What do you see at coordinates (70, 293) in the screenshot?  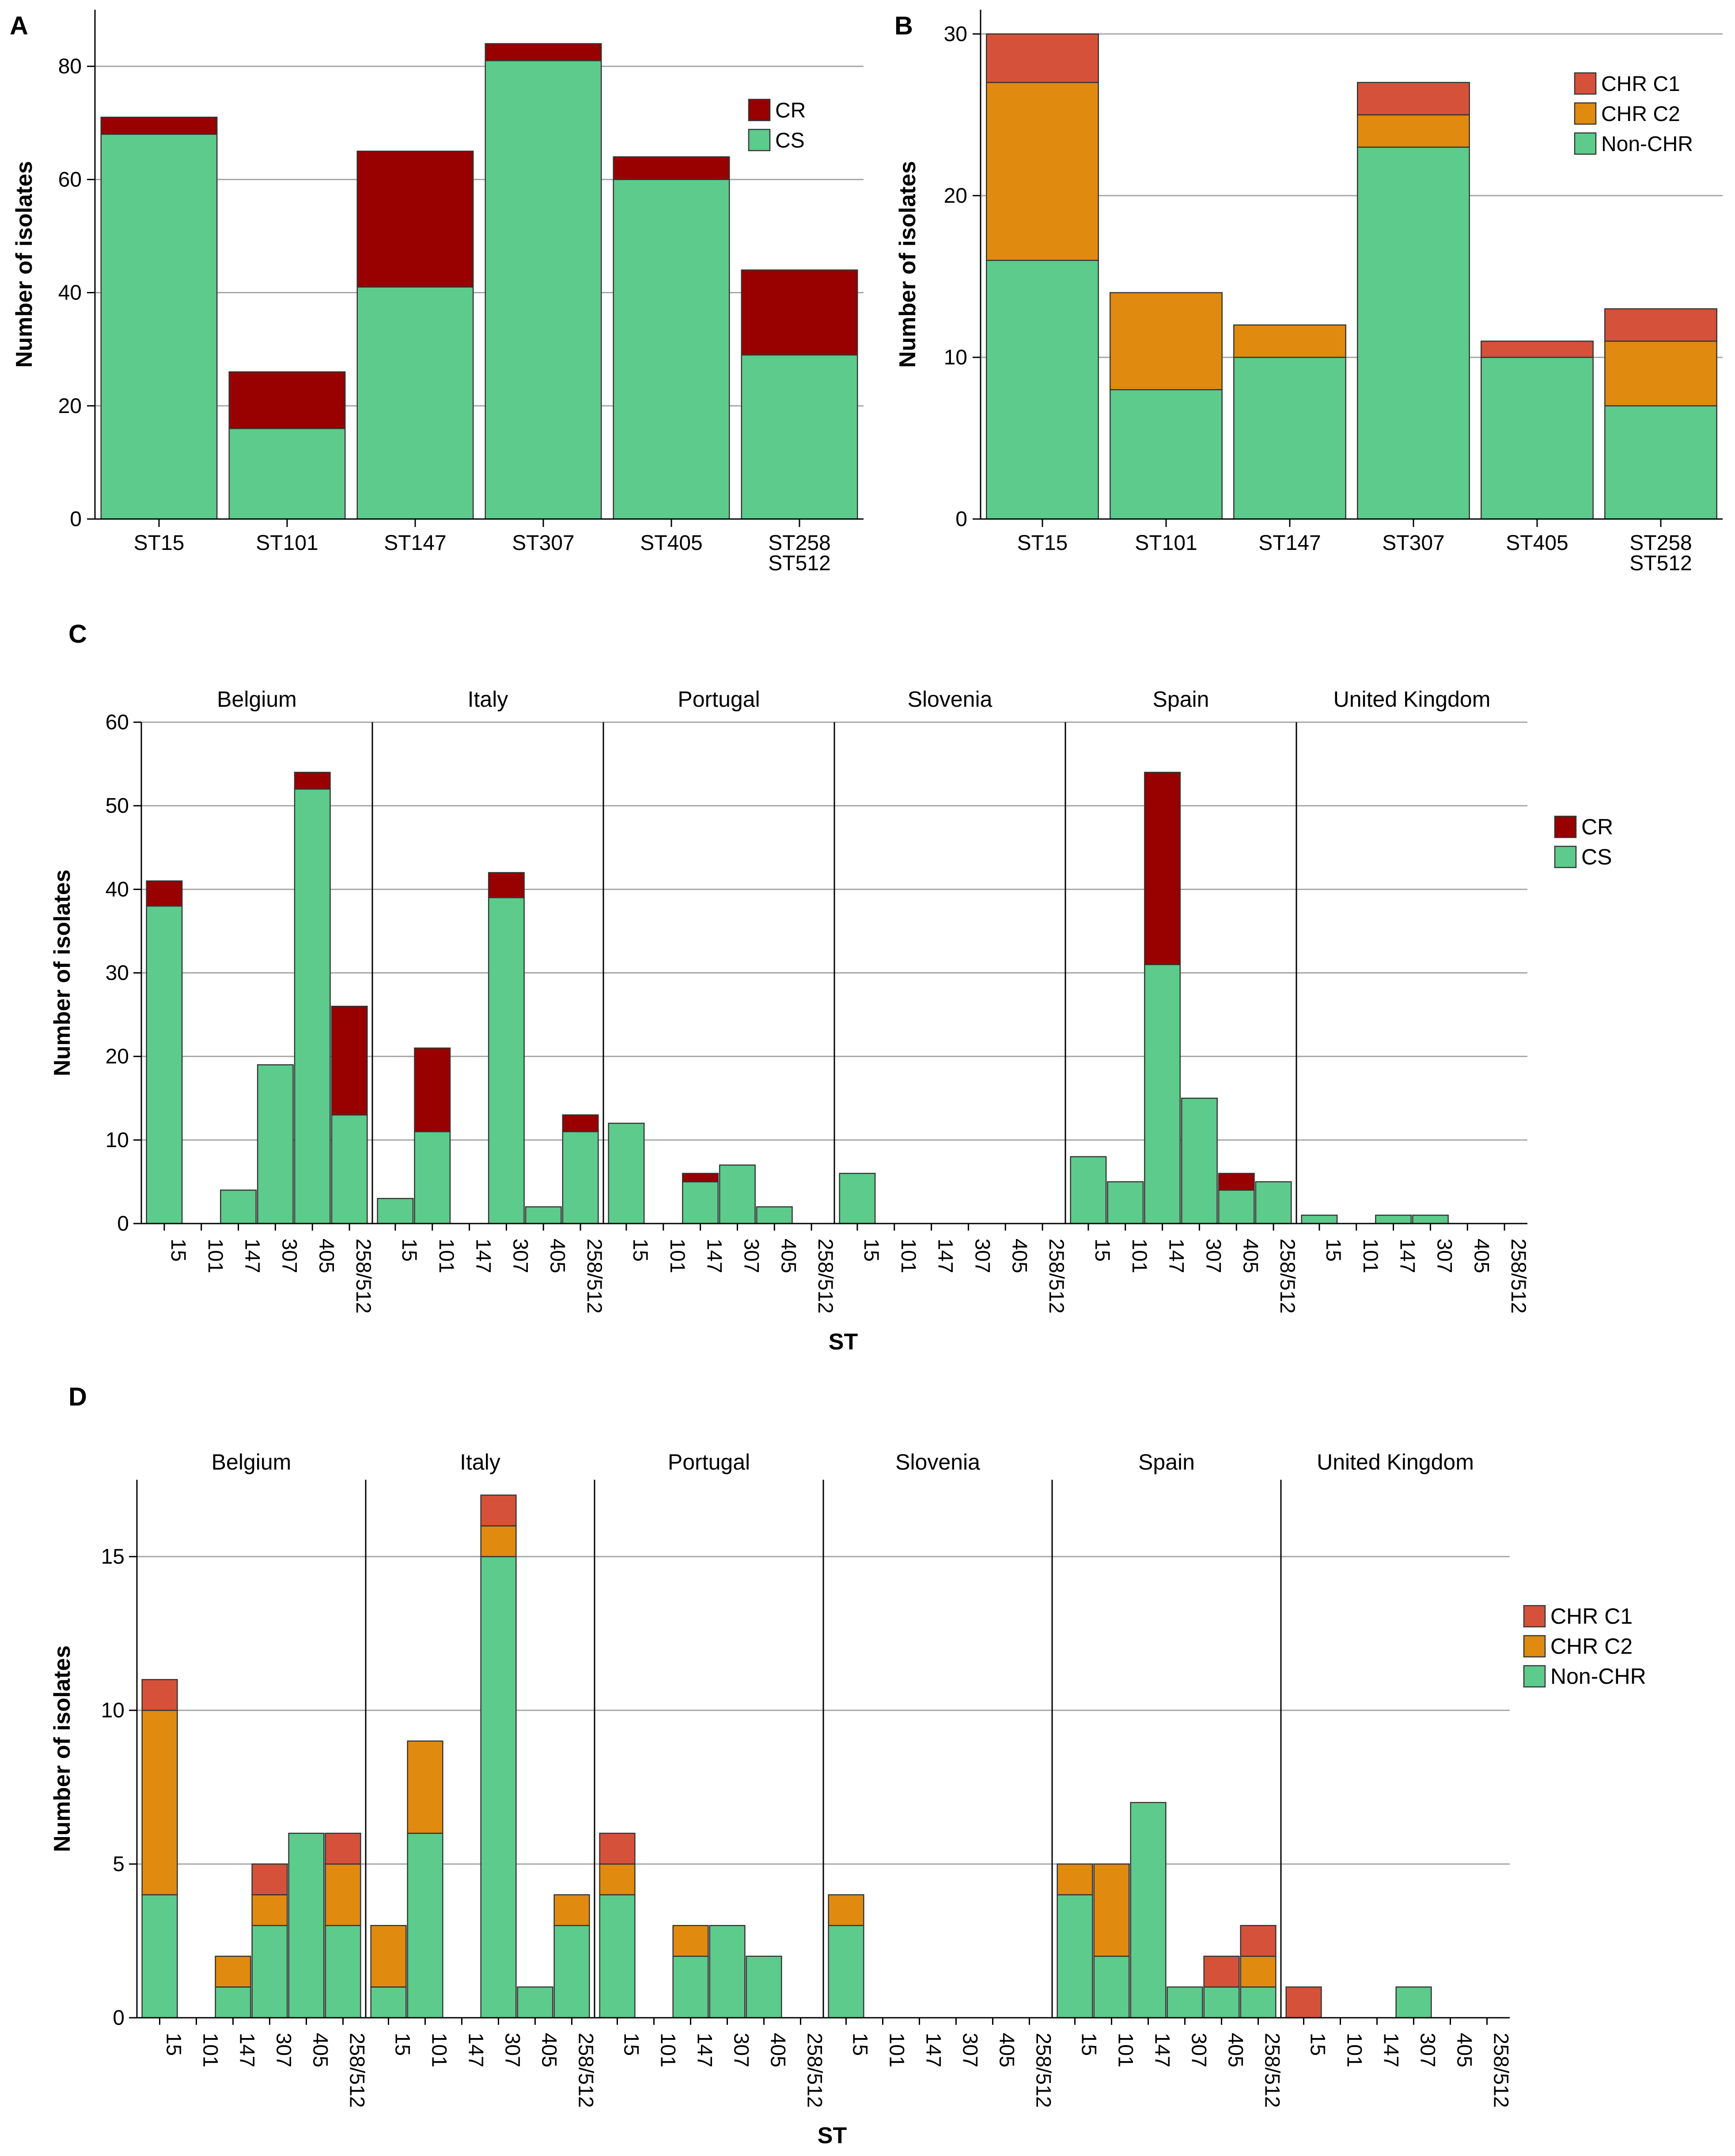 I see `y-tick-label: 40` at bounding box center [70, 293].